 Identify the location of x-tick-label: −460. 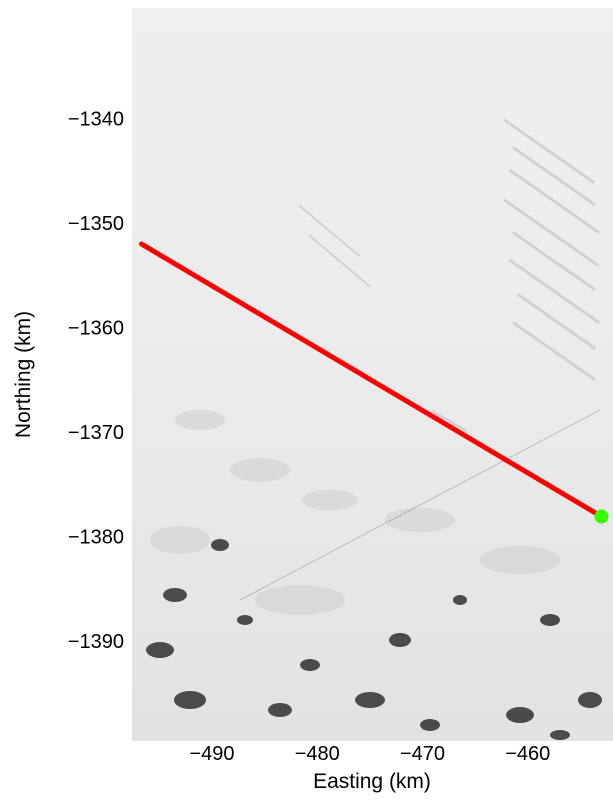
(527, 754).